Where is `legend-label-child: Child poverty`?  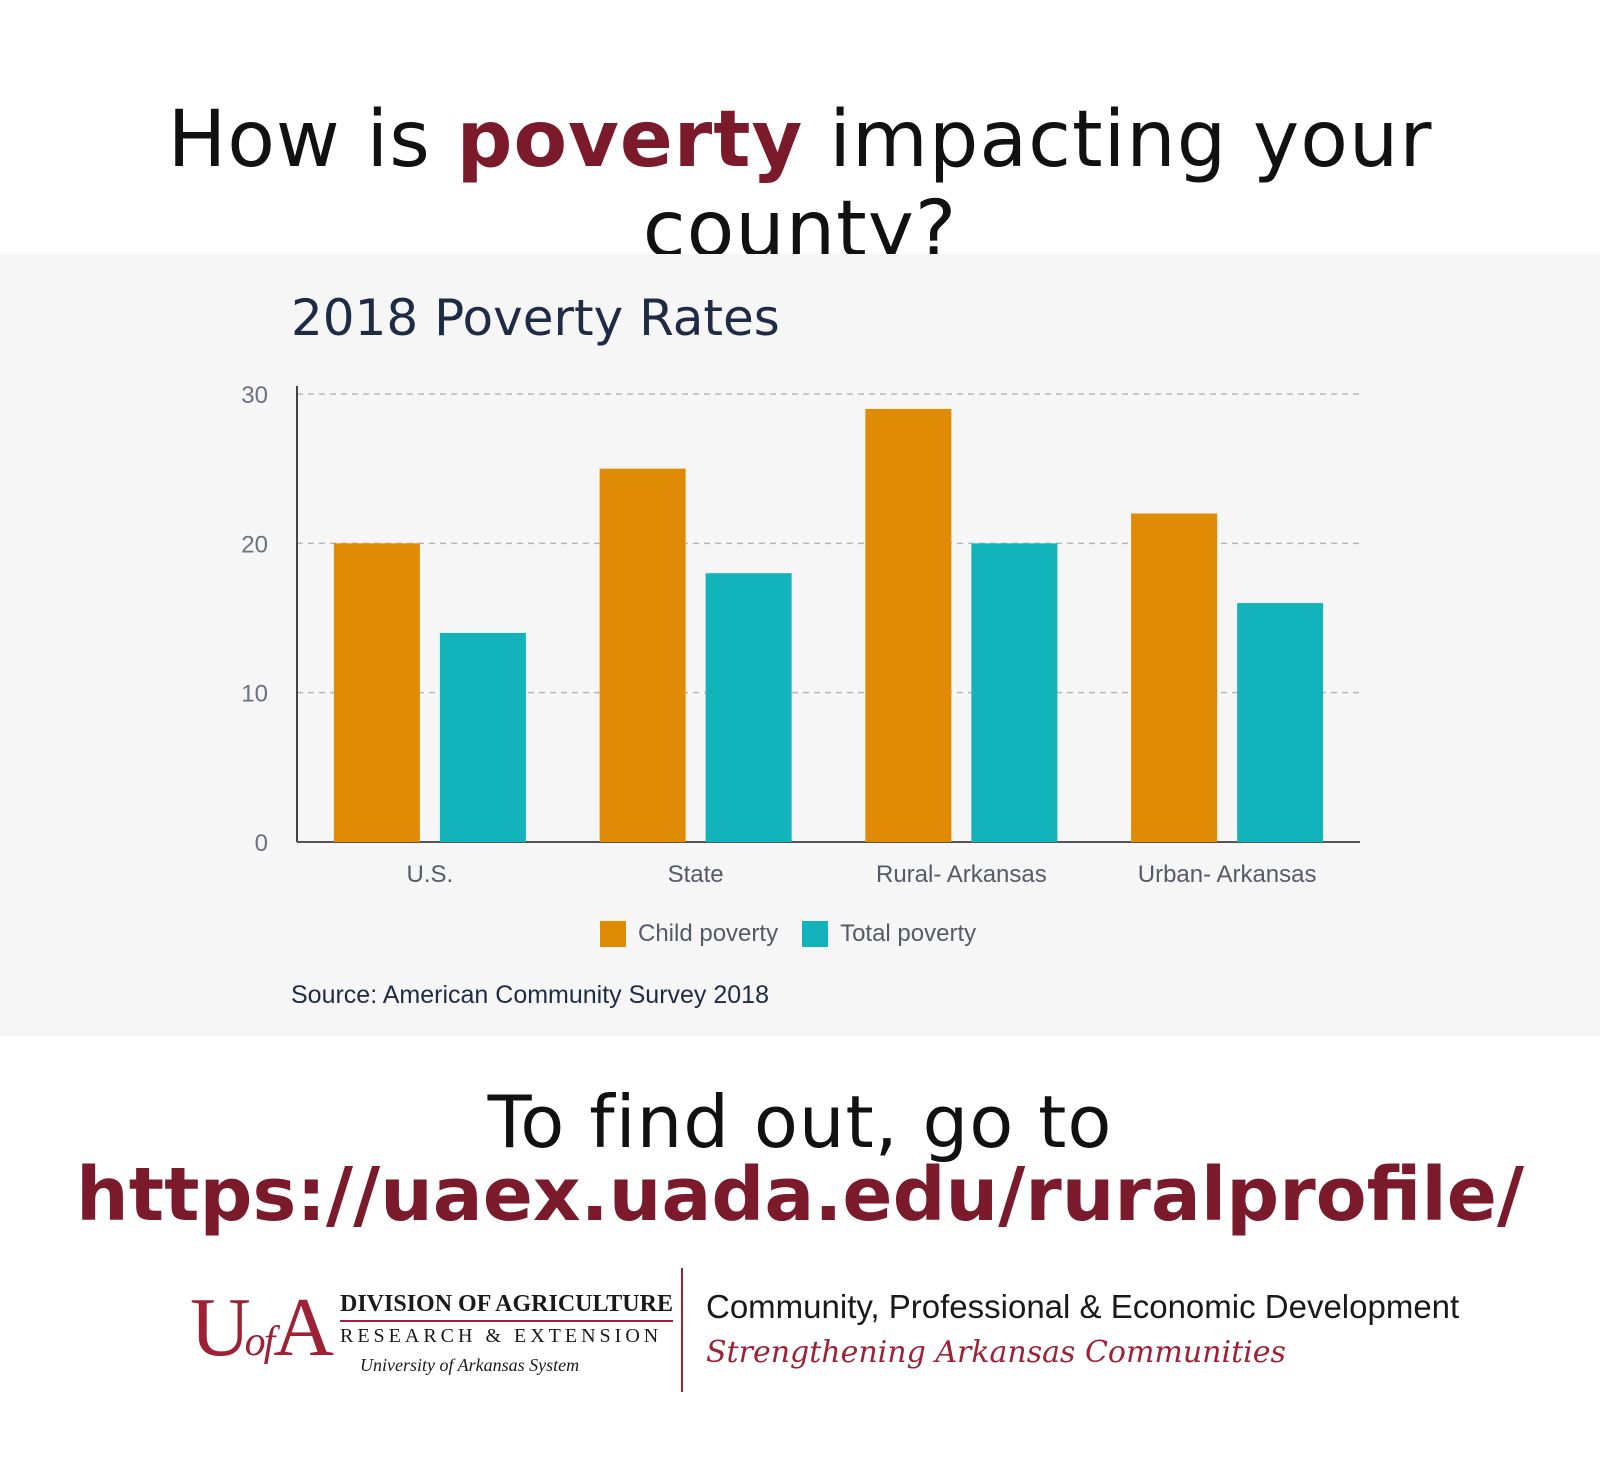
legend-label-child: Child poverty is located at coordinates (708, 933).